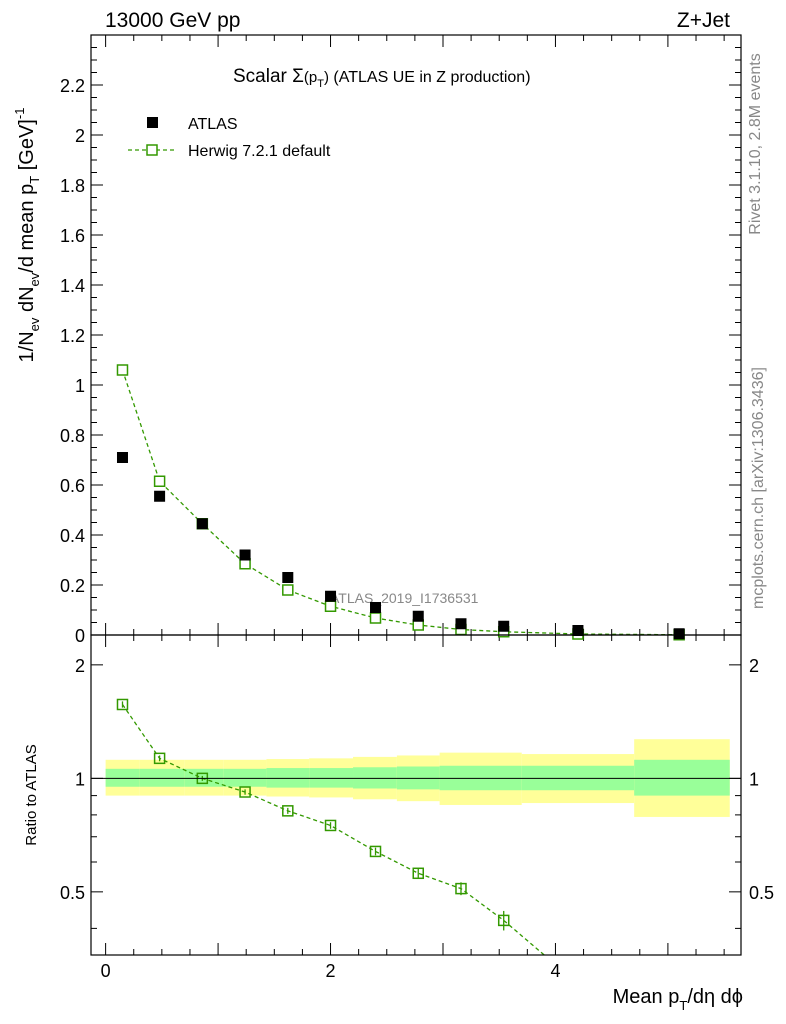  Describe the element at coordinates (555, 971) in the screenshot. I see `xtick-label: 4` at that location.